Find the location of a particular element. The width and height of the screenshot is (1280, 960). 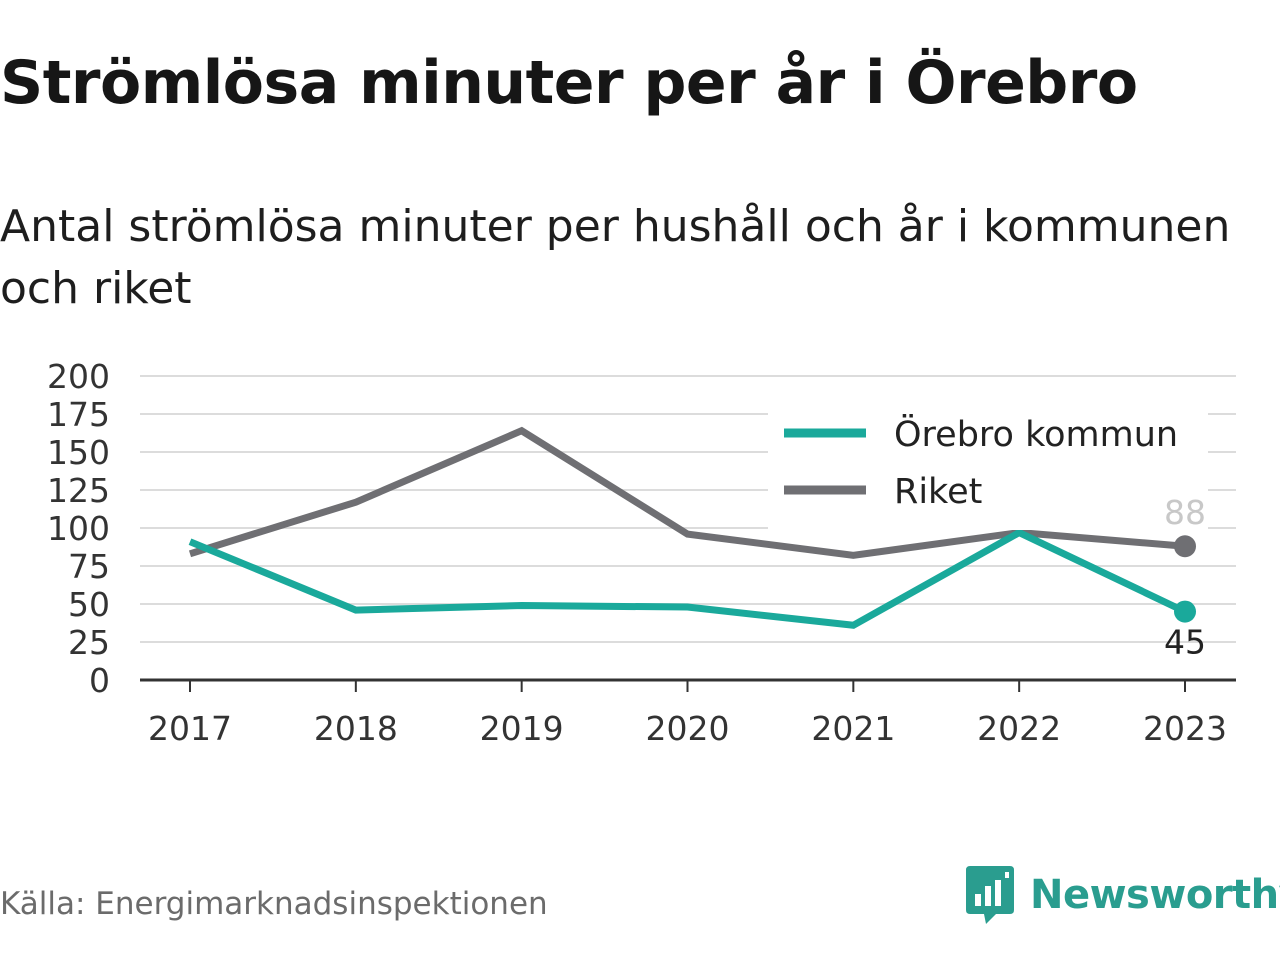

x-tick-label: 2022 is located at coordinates (1019, 728).